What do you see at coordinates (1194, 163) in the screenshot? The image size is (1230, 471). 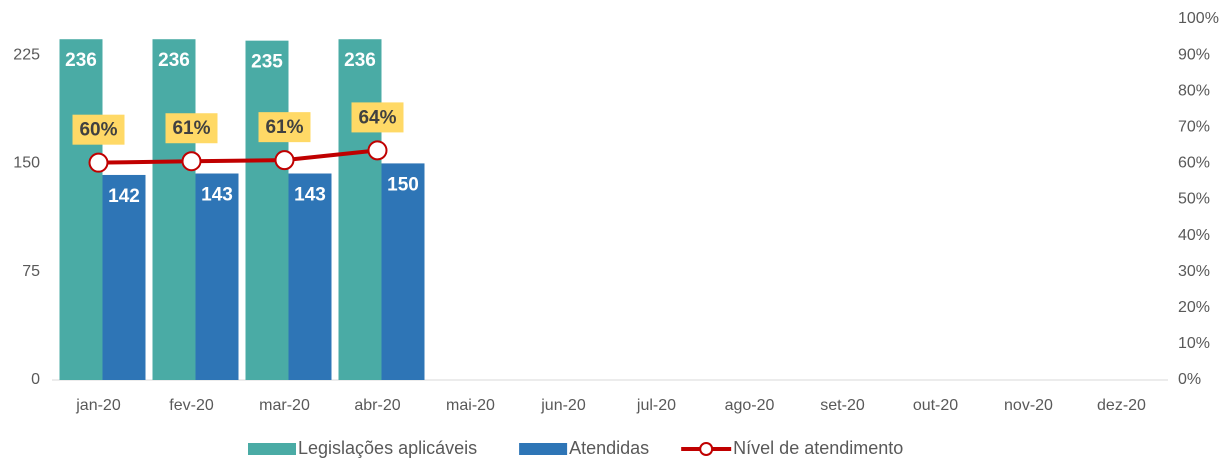 I see `y2-tick-label: 60%` at bounding box center [1194, 163].